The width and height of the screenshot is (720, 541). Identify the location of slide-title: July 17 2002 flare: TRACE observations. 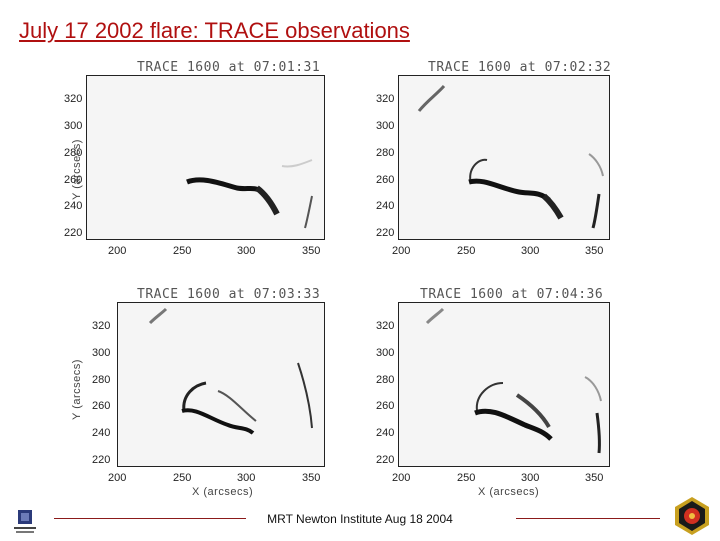
(214, 30).